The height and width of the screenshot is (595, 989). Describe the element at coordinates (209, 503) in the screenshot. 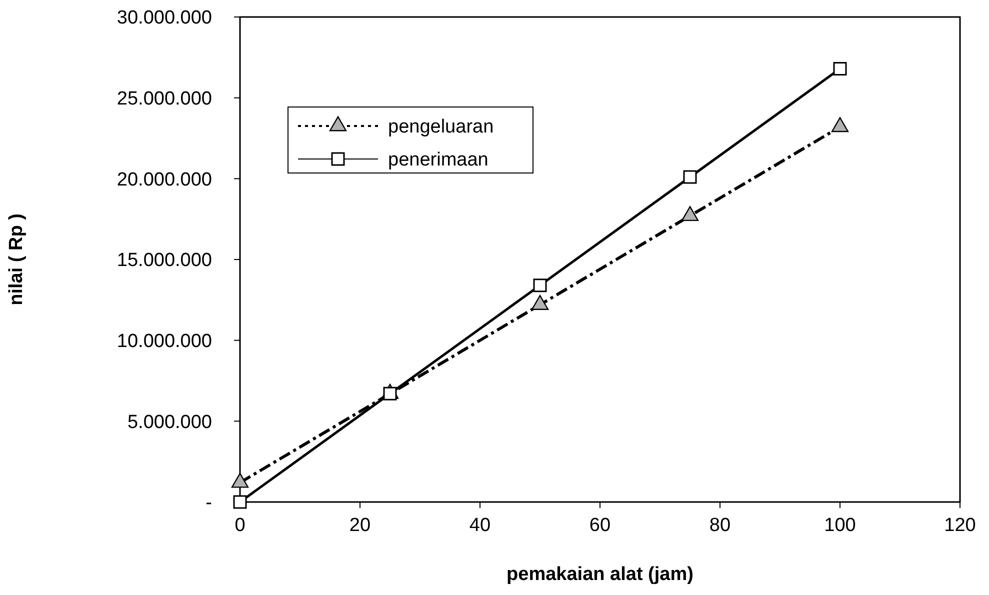

I see `y-tick-label: -` at that location.